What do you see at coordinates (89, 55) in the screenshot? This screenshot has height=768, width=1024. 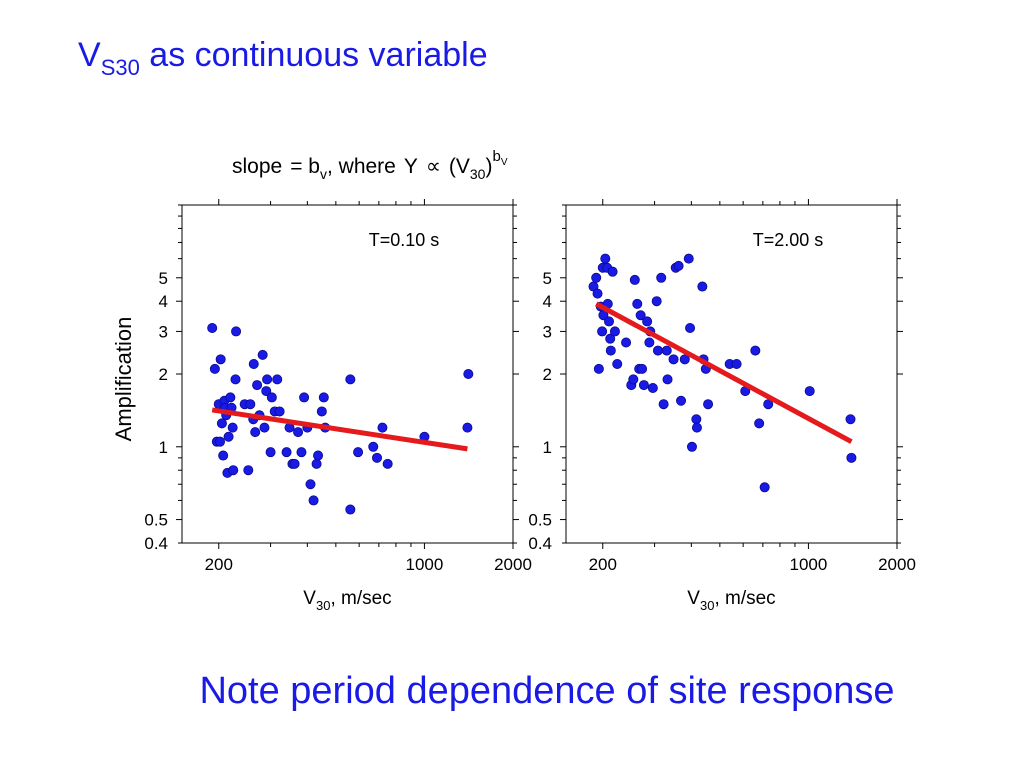 I see `title-main: V` at bounding box center [89, 55].